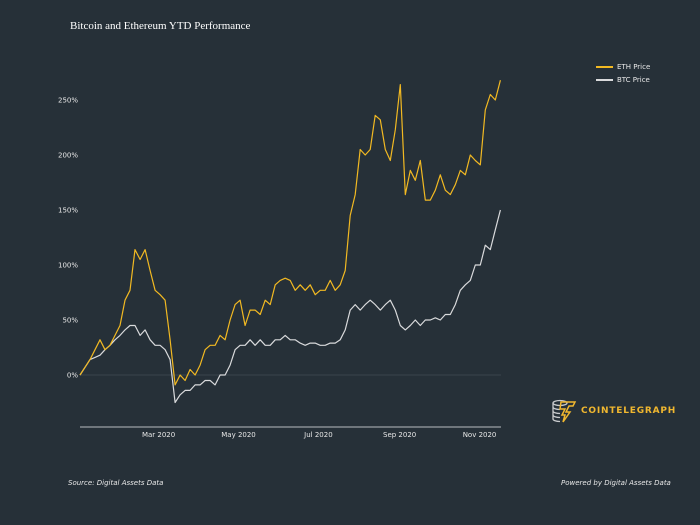 The image size is (700, 525). Describe the element at coordinates (480, 435) in the screenshot. I see `x-tick-label: Nov 2020` at that location.